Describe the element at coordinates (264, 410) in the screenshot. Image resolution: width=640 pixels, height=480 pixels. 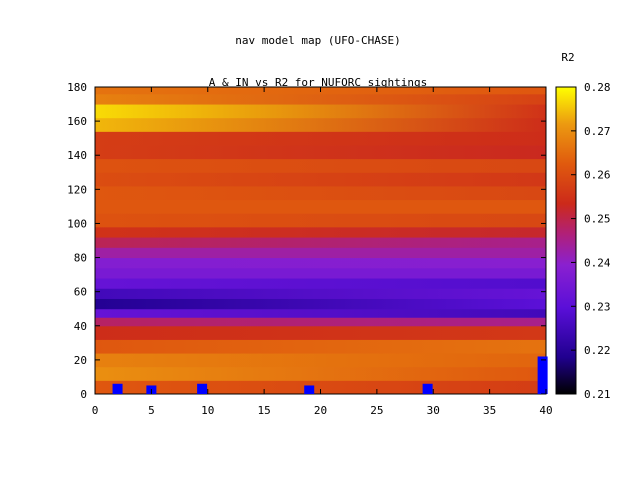
I see `x-tick-label: 15` at that location.